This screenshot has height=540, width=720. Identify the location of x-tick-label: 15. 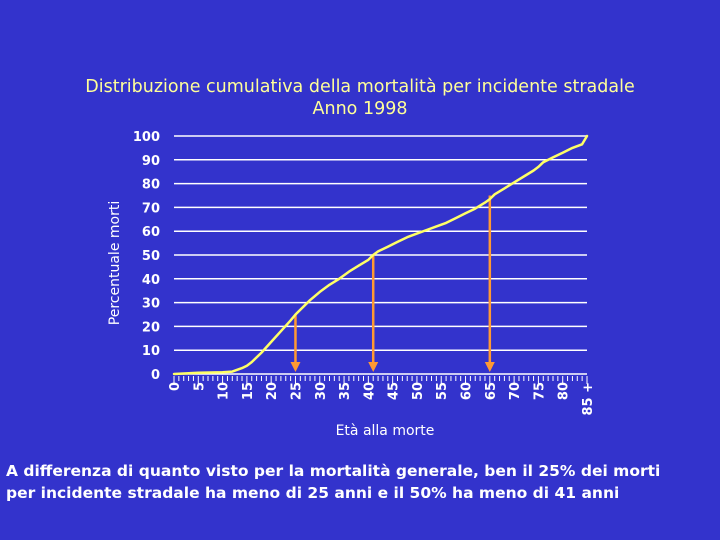
(248, 391).